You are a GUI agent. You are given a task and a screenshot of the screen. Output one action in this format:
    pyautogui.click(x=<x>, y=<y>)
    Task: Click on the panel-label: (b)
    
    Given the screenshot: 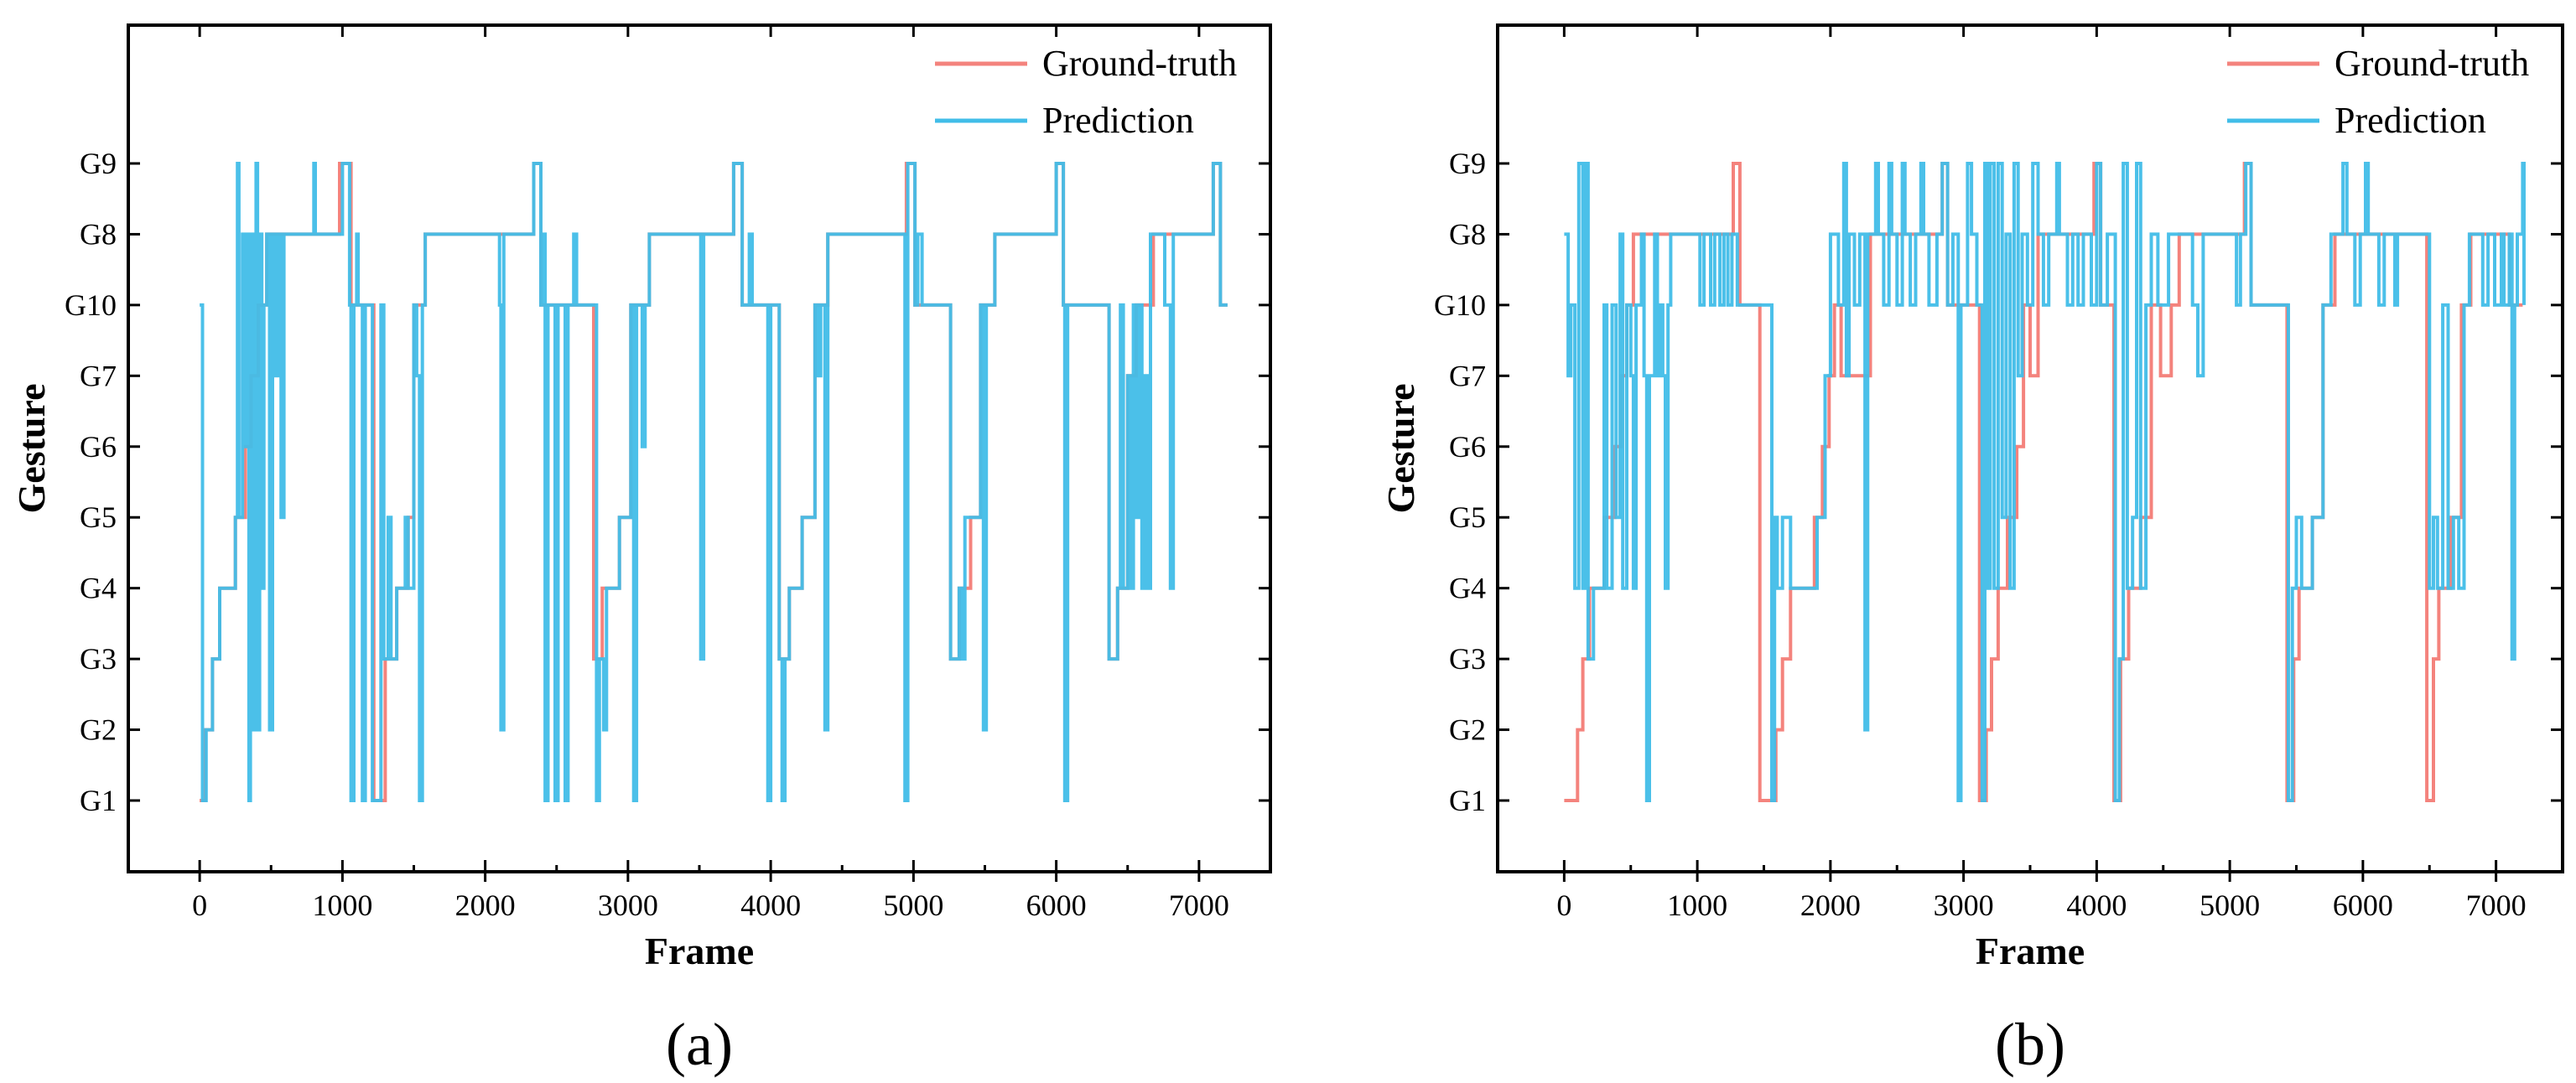 What is the action you would take?
    pyautogui.click(x=2030, y=1044)
    